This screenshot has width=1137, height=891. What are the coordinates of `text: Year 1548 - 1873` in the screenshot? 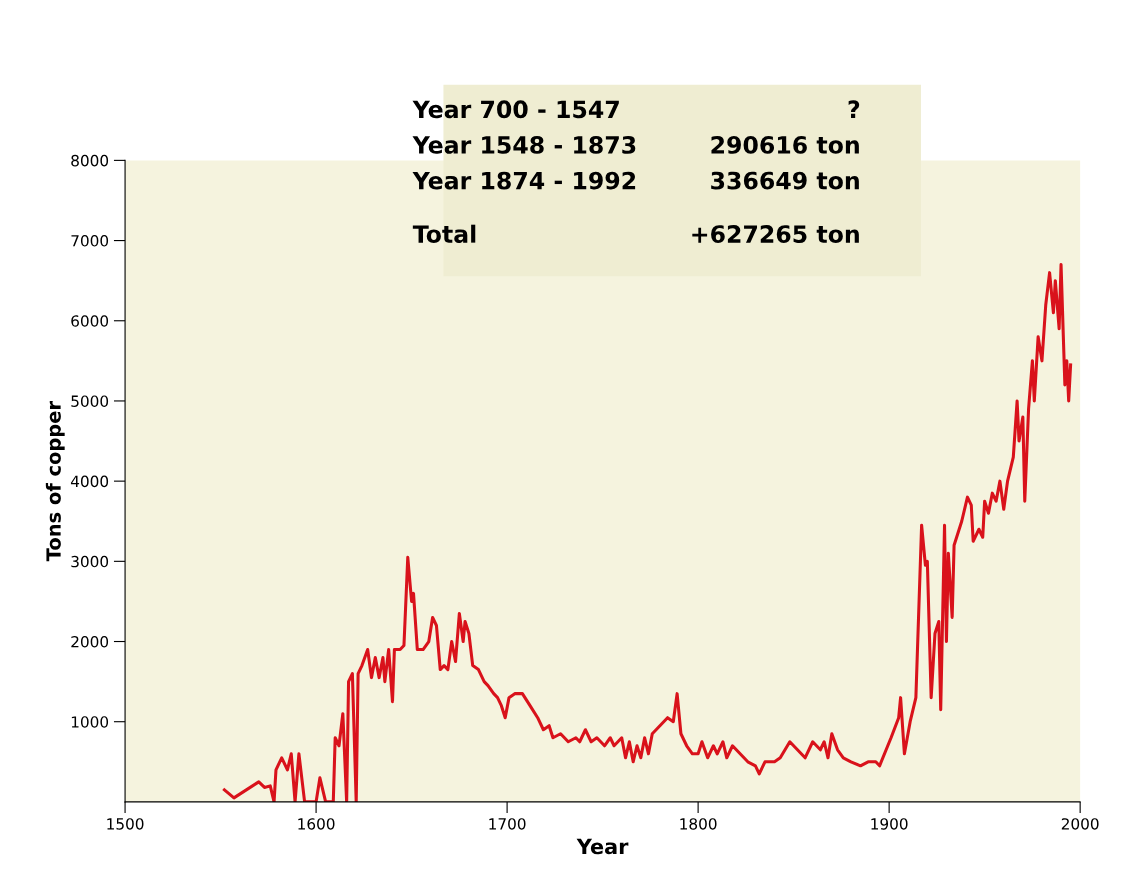 It's located at (524, 145).